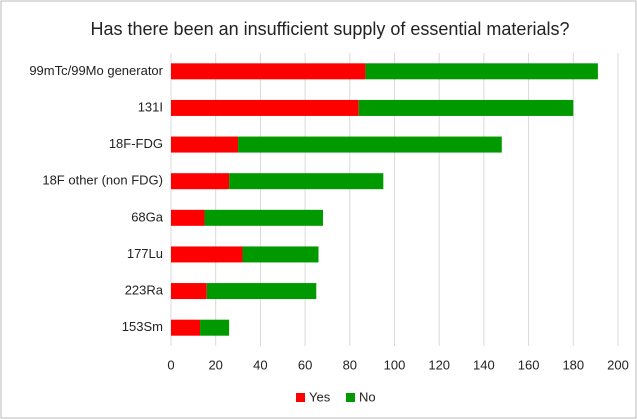 This screenshot has width=637, height=419. Describe the element at coordinates (147, 216) in the screenshot. I see `y-tick-label: 68Ga` at that location.